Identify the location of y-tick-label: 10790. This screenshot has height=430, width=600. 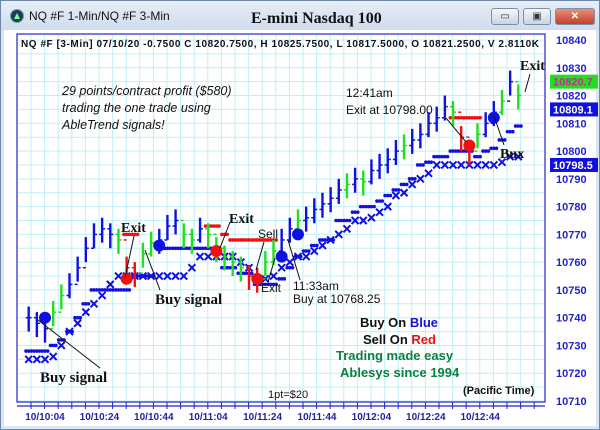
(571, 180).